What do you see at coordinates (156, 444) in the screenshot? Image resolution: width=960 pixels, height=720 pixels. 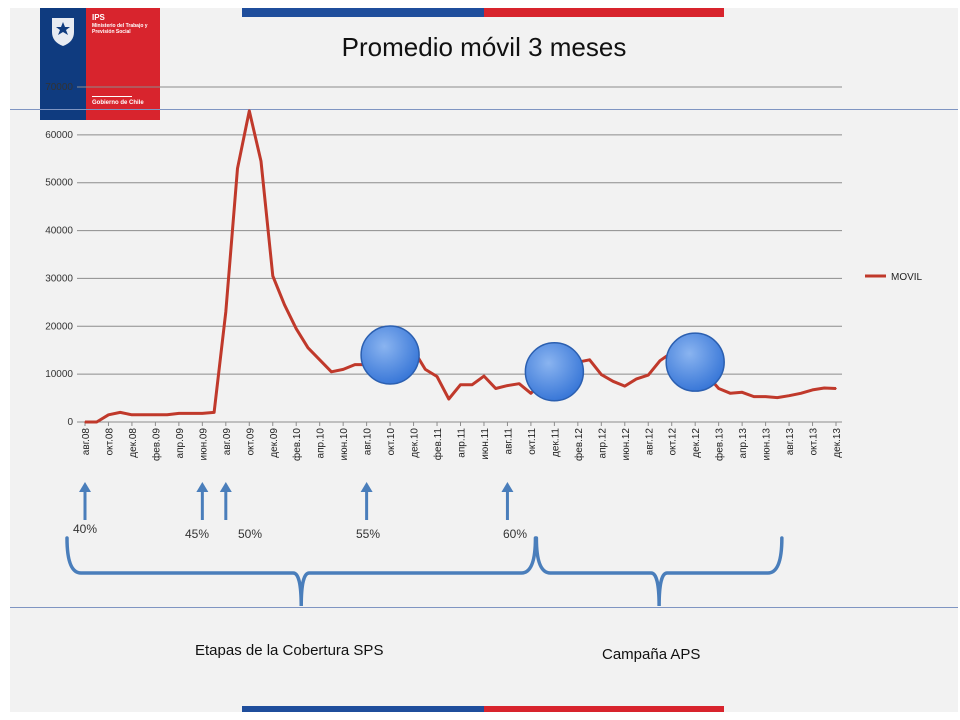 I see `x-tick-label: фев.09` at bounding box center [156, 444].